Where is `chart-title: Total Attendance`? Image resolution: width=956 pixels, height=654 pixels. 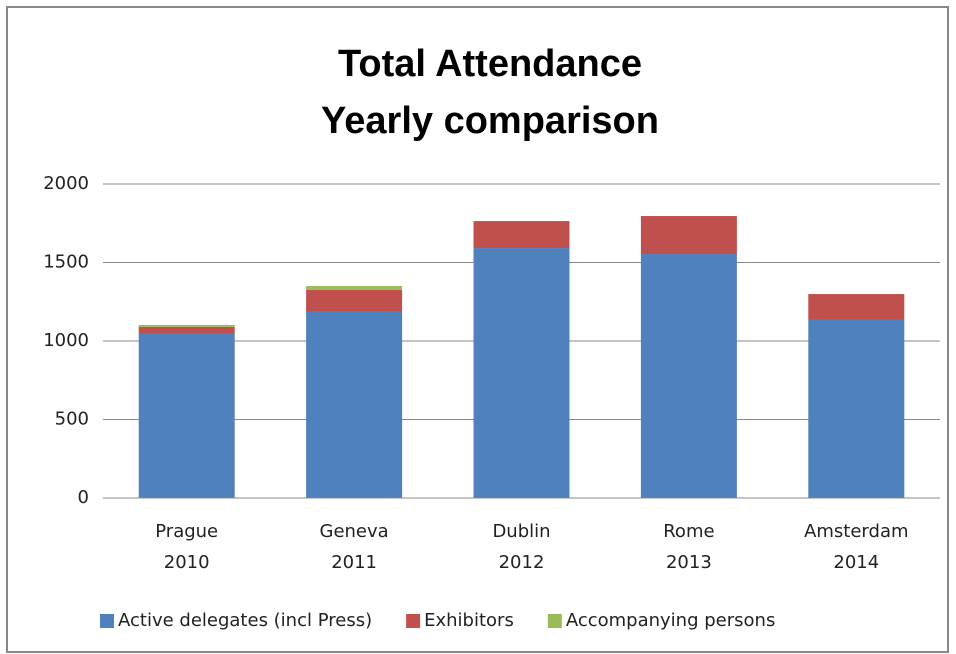 chart-title: Total Attendance is located at coordinates (490, 64).